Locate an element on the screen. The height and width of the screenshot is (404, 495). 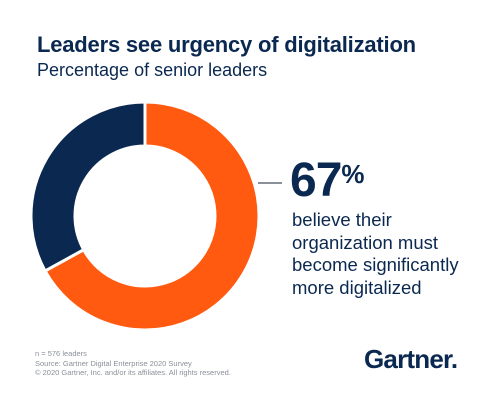
callout-percentage: 67% is located at coordinates (327, 180).